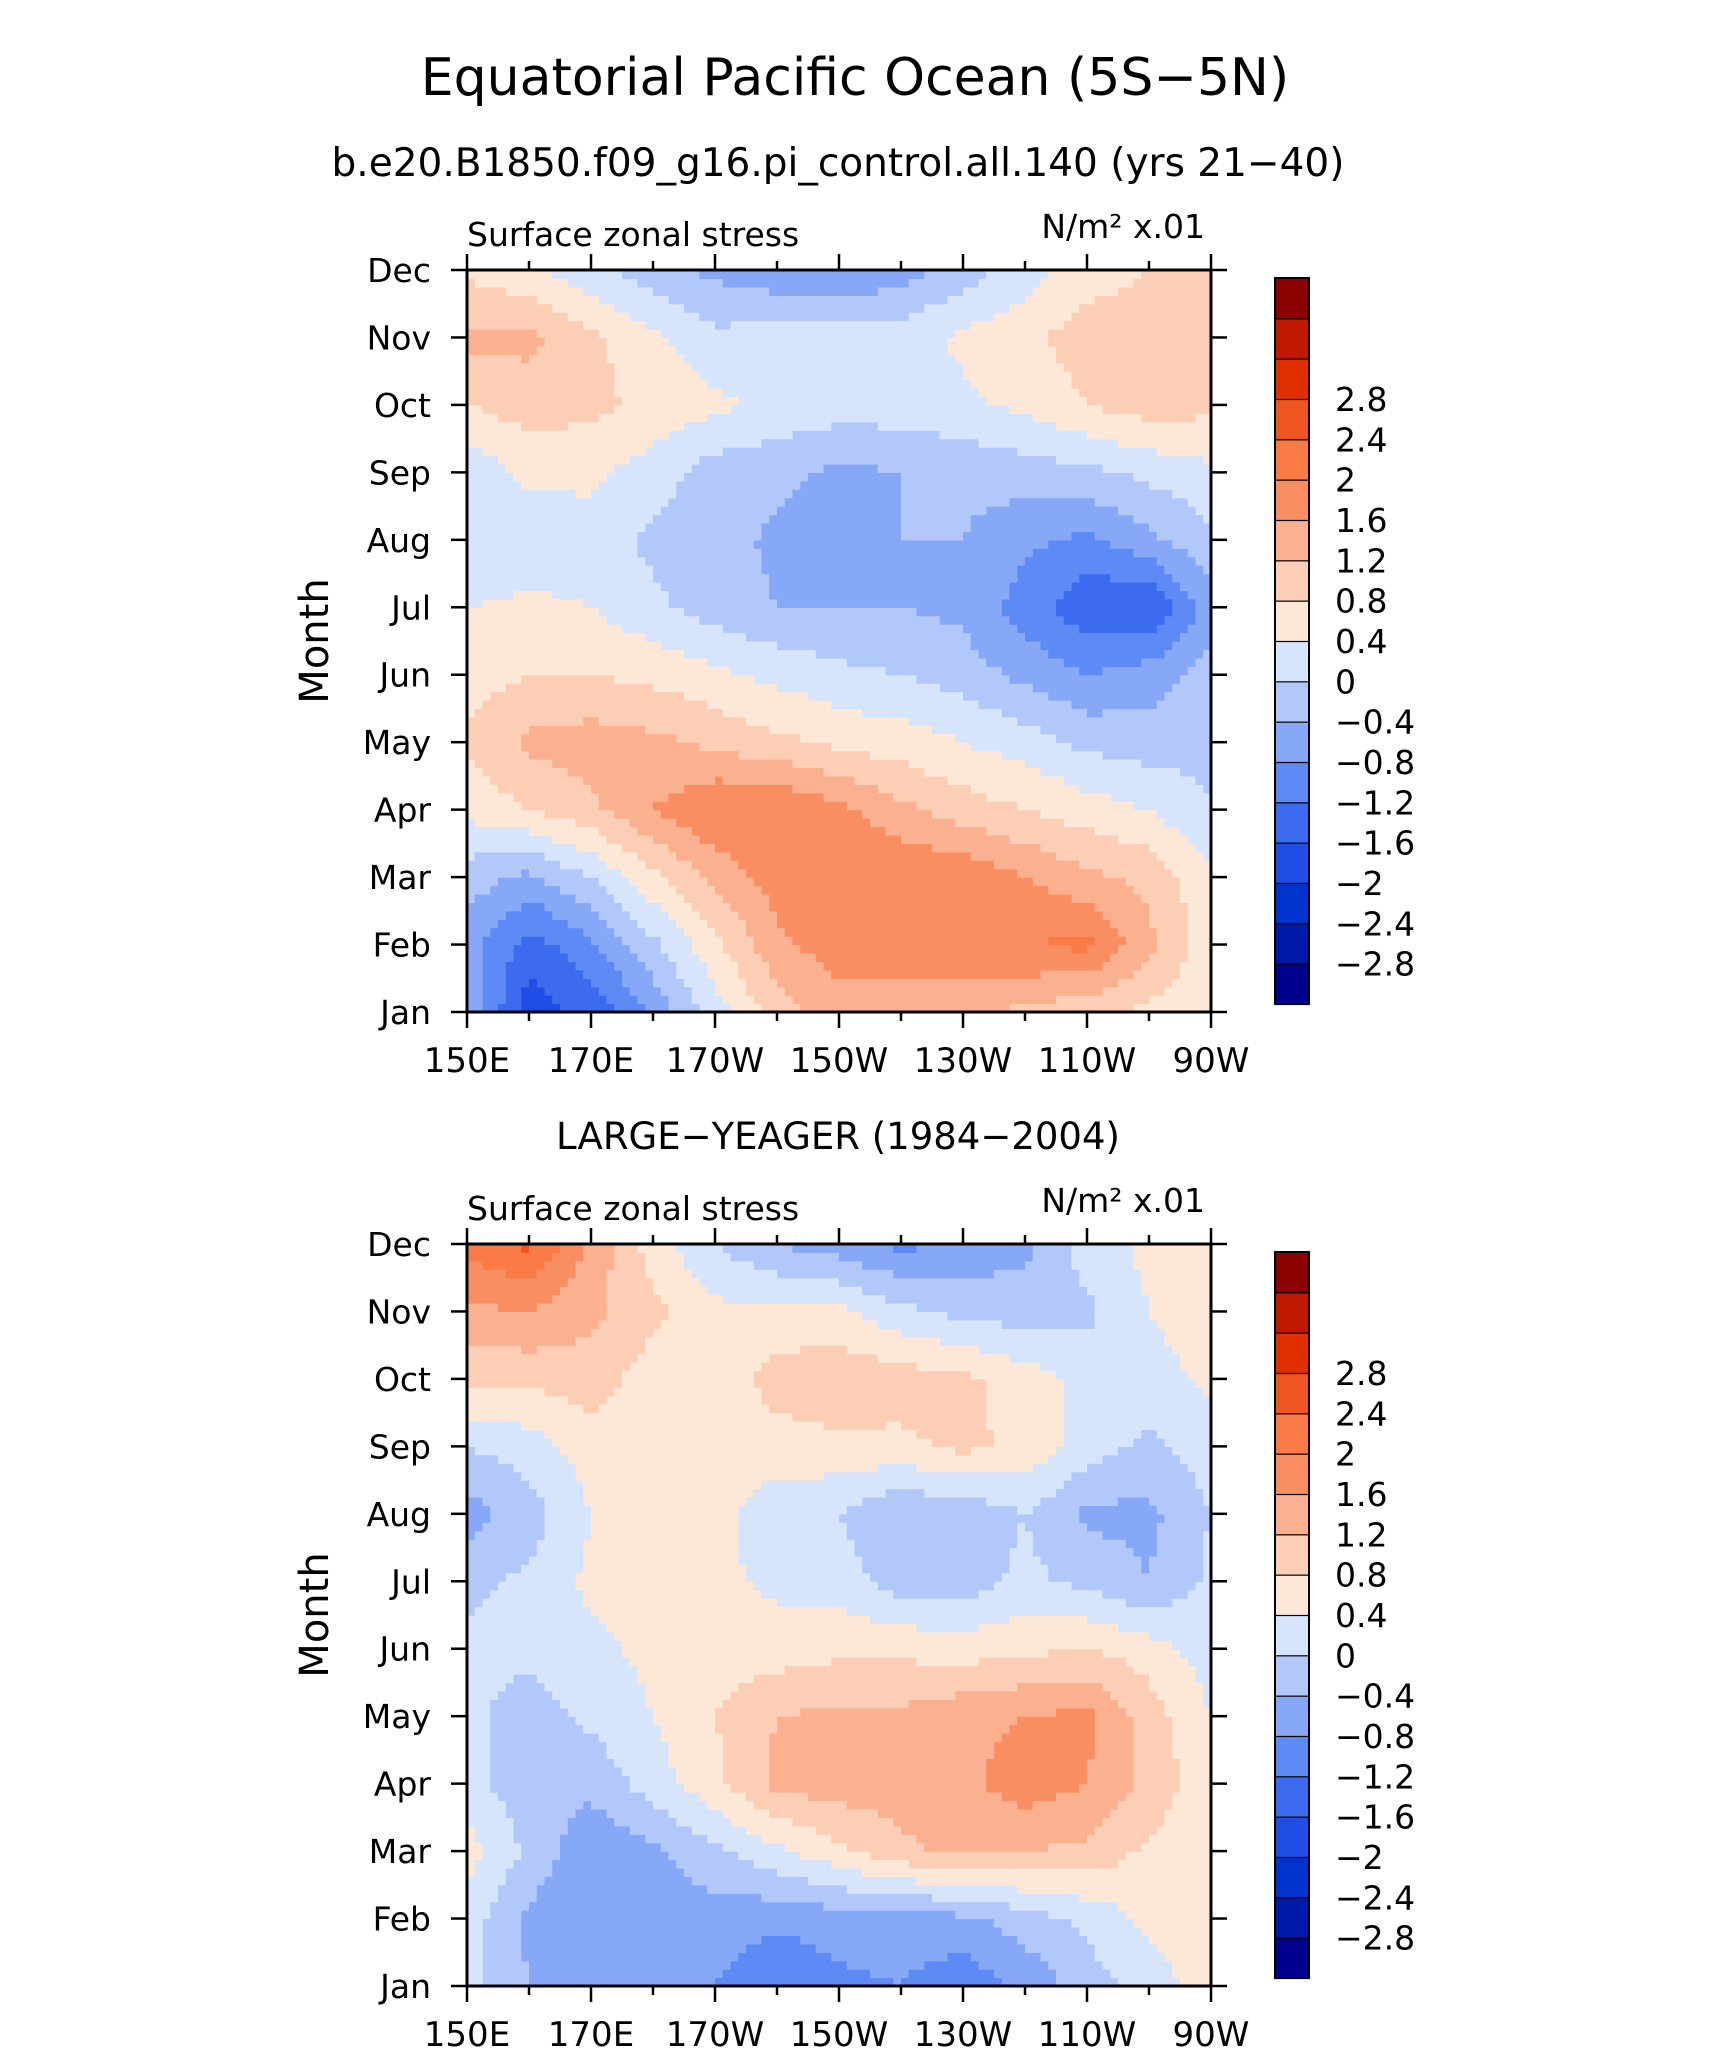 This screenshot has height=2059, width=1710. What do you see at coordinates (838, 1136) in the screenshot?
I see `panel-bottom-title: LARGE−YEAGER (1984−2004)` at bounding box center [838, 1136].